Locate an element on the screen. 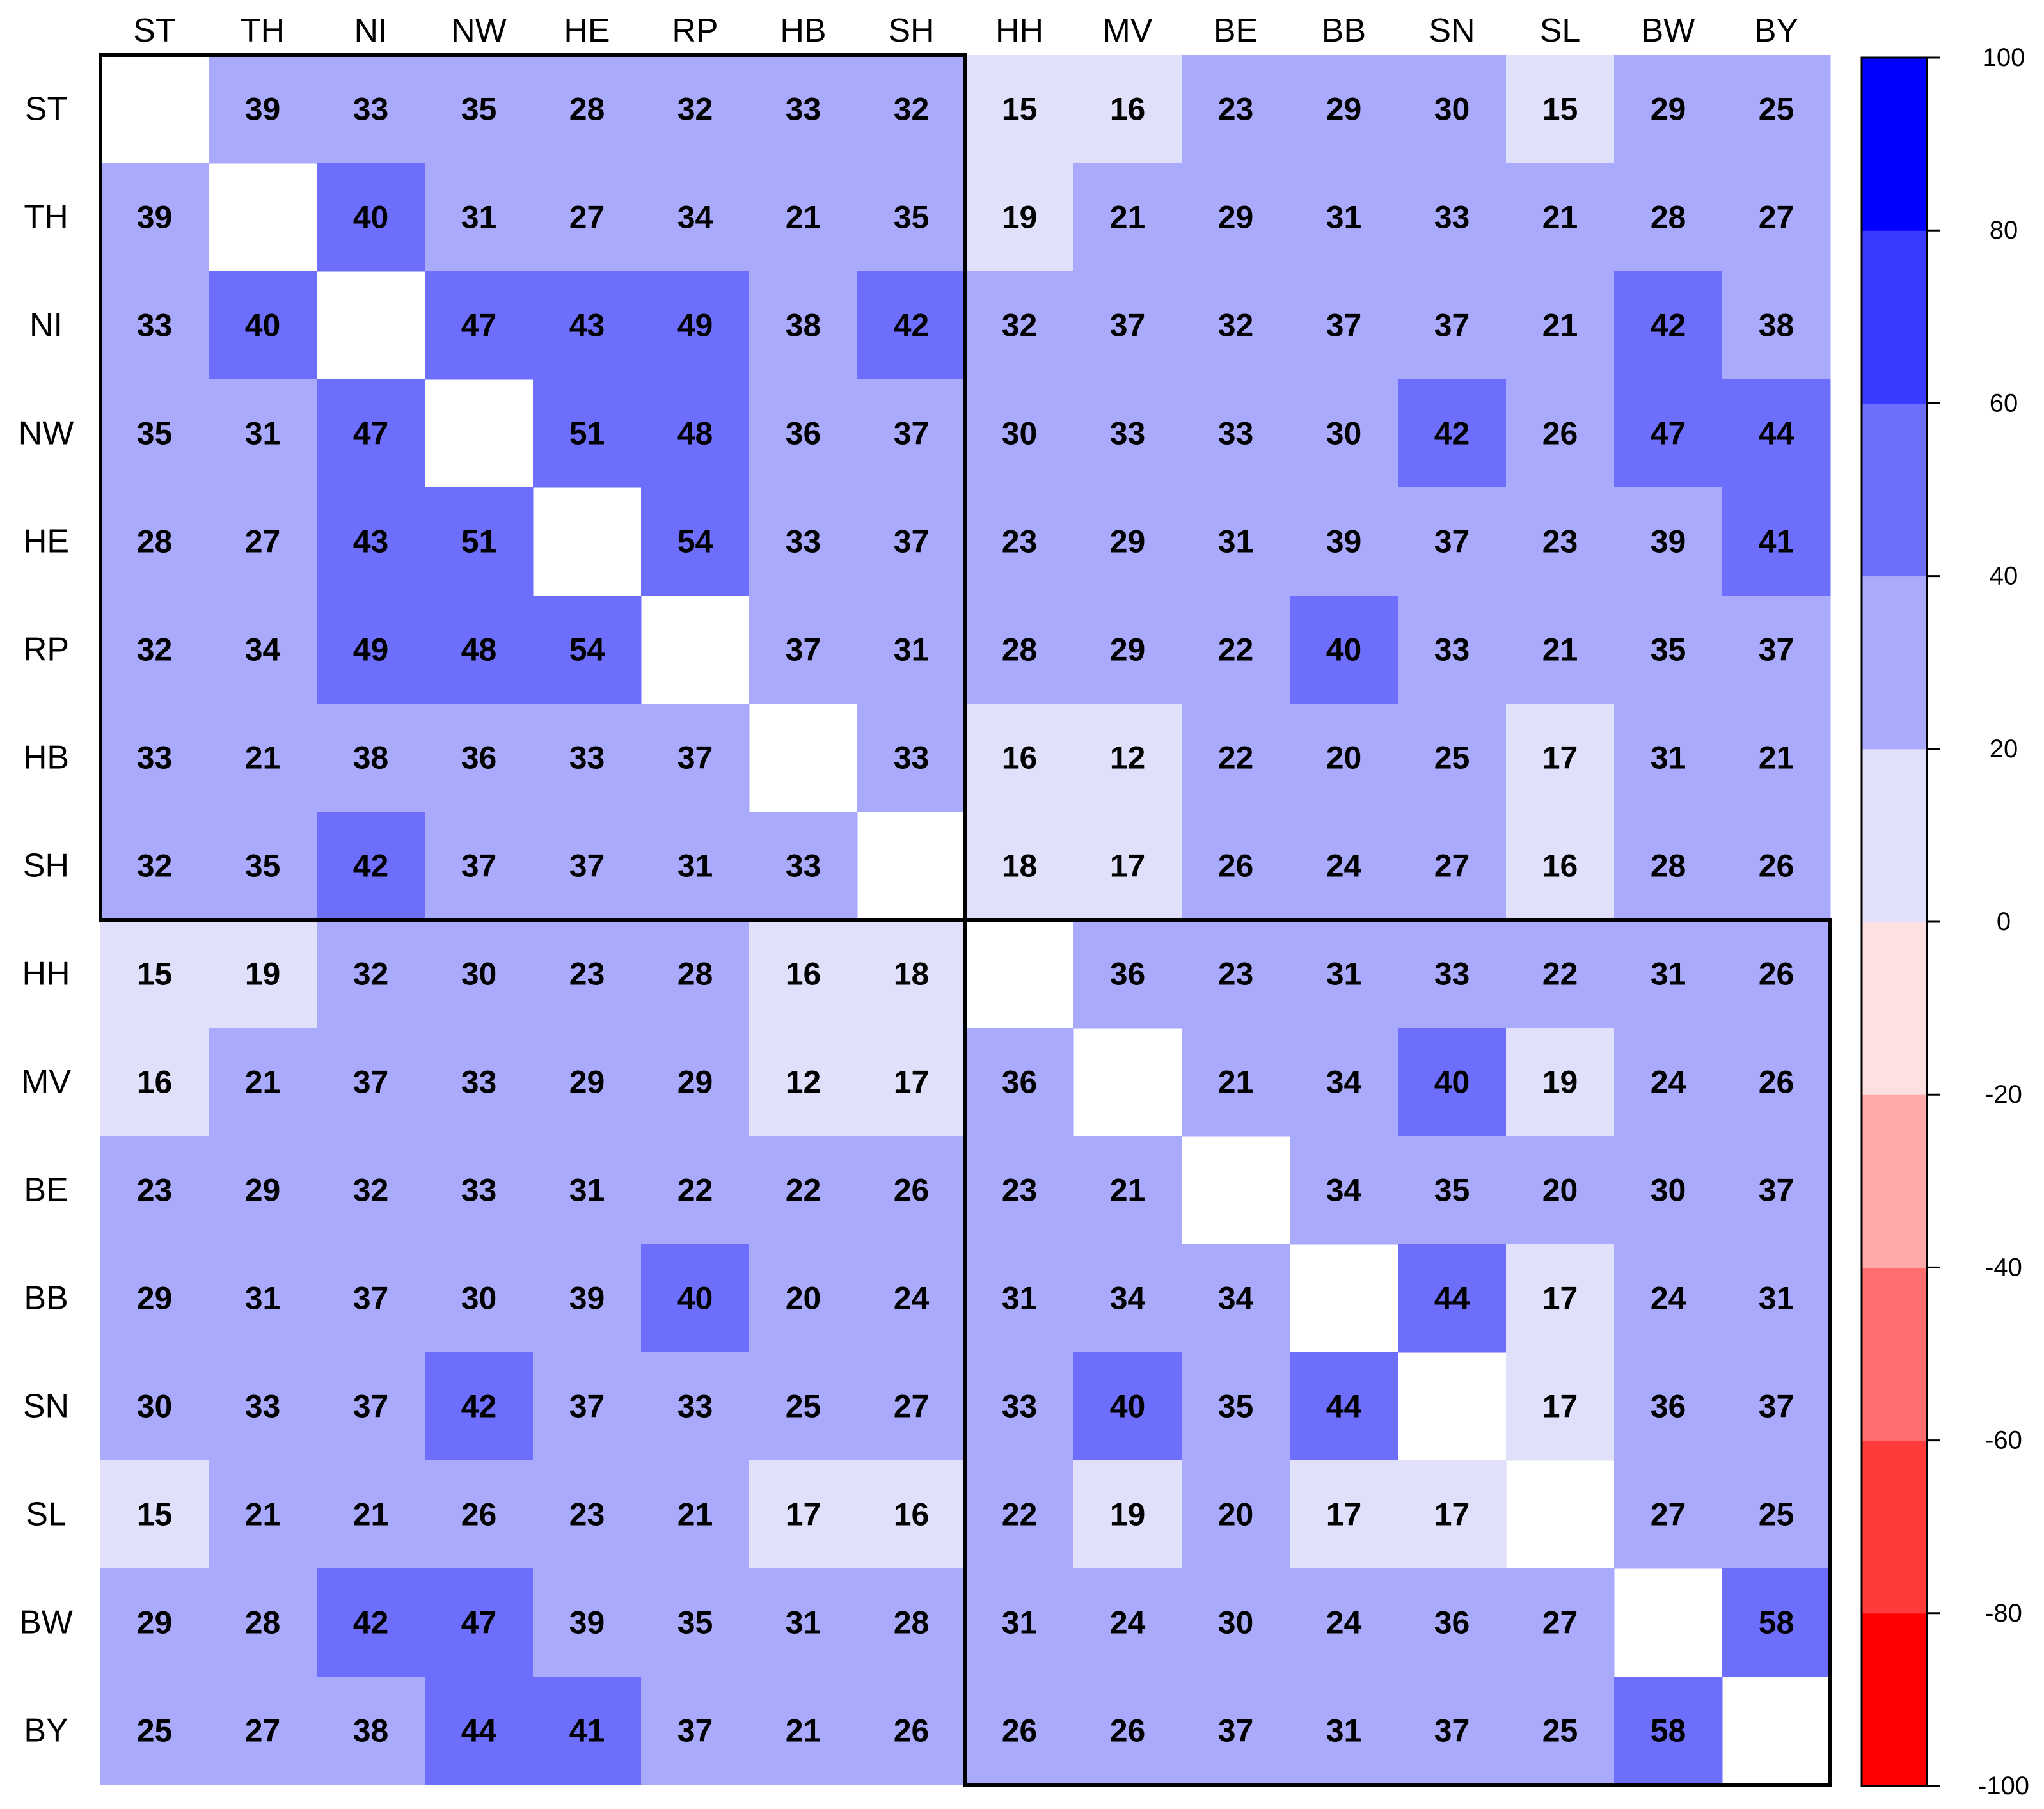 The image size is (2044, 1809). cell-value: 39 is located at coordinates (587, 1623).